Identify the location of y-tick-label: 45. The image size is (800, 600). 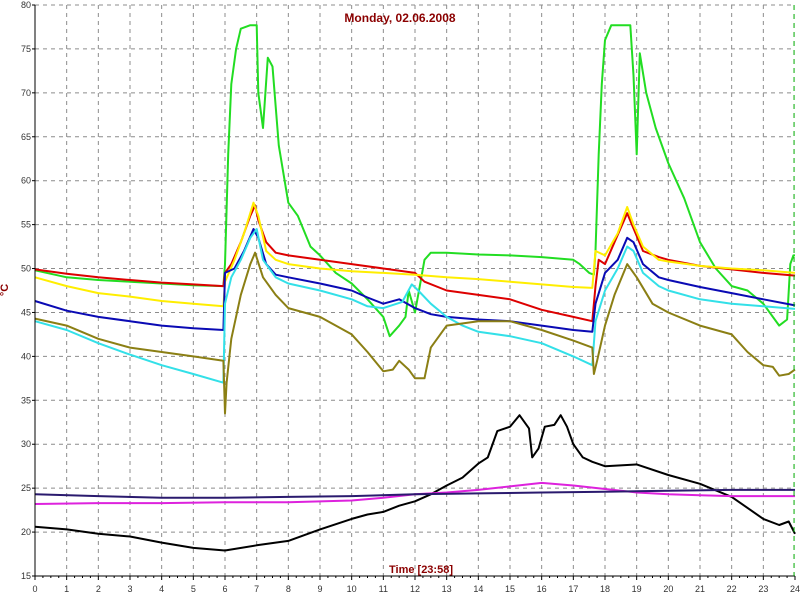
(26, 312).